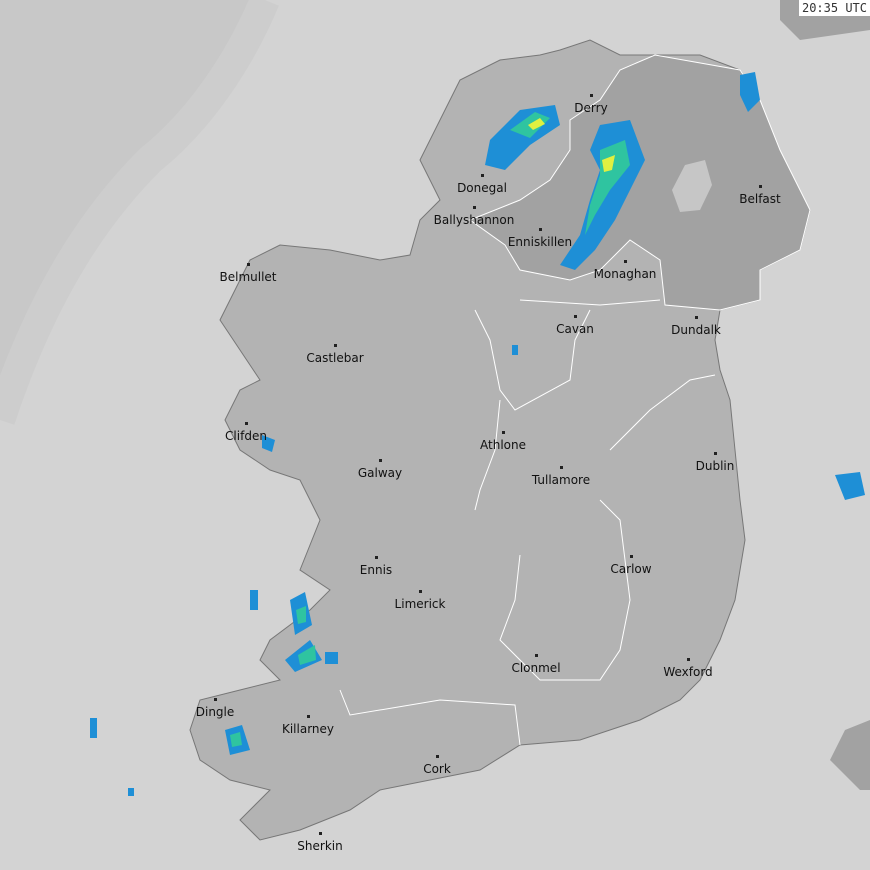 Image resolution: width=870 pixels, height=870 pixels. What do you see at coordinates (420, 604) in the screenshot?
I see `city-label: Limerick` at bounding box center [420, 604].